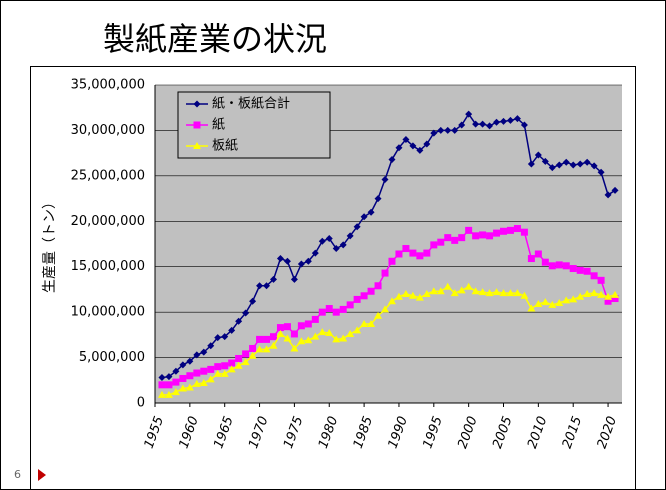  What do you see at coordinates (215, 39) in the screenshot?
I see `slide-title: 製紙産業の状況` at bounding box center [215, 39].